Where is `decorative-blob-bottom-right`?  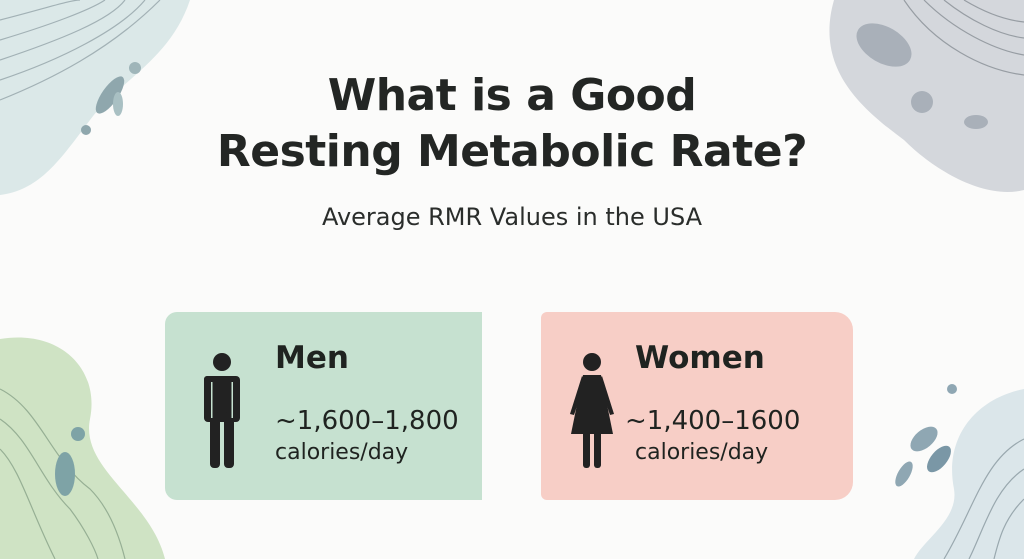
decorative-blob-bottom-right is located at coordinates (959, 471).